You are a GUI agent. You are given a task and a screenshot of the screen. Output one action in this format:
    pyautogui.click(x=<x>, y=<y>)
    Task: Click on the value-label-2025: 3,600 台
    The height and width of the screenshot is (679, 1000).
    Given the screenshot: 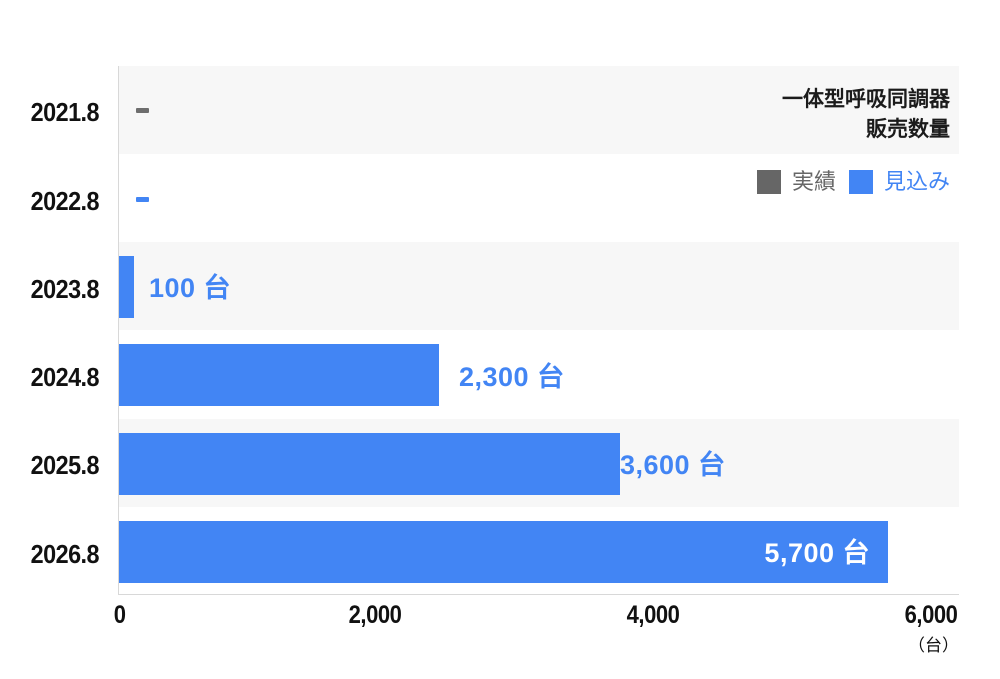 What is the action you would take?
    pyautogui.click(x=673, y=465)
    